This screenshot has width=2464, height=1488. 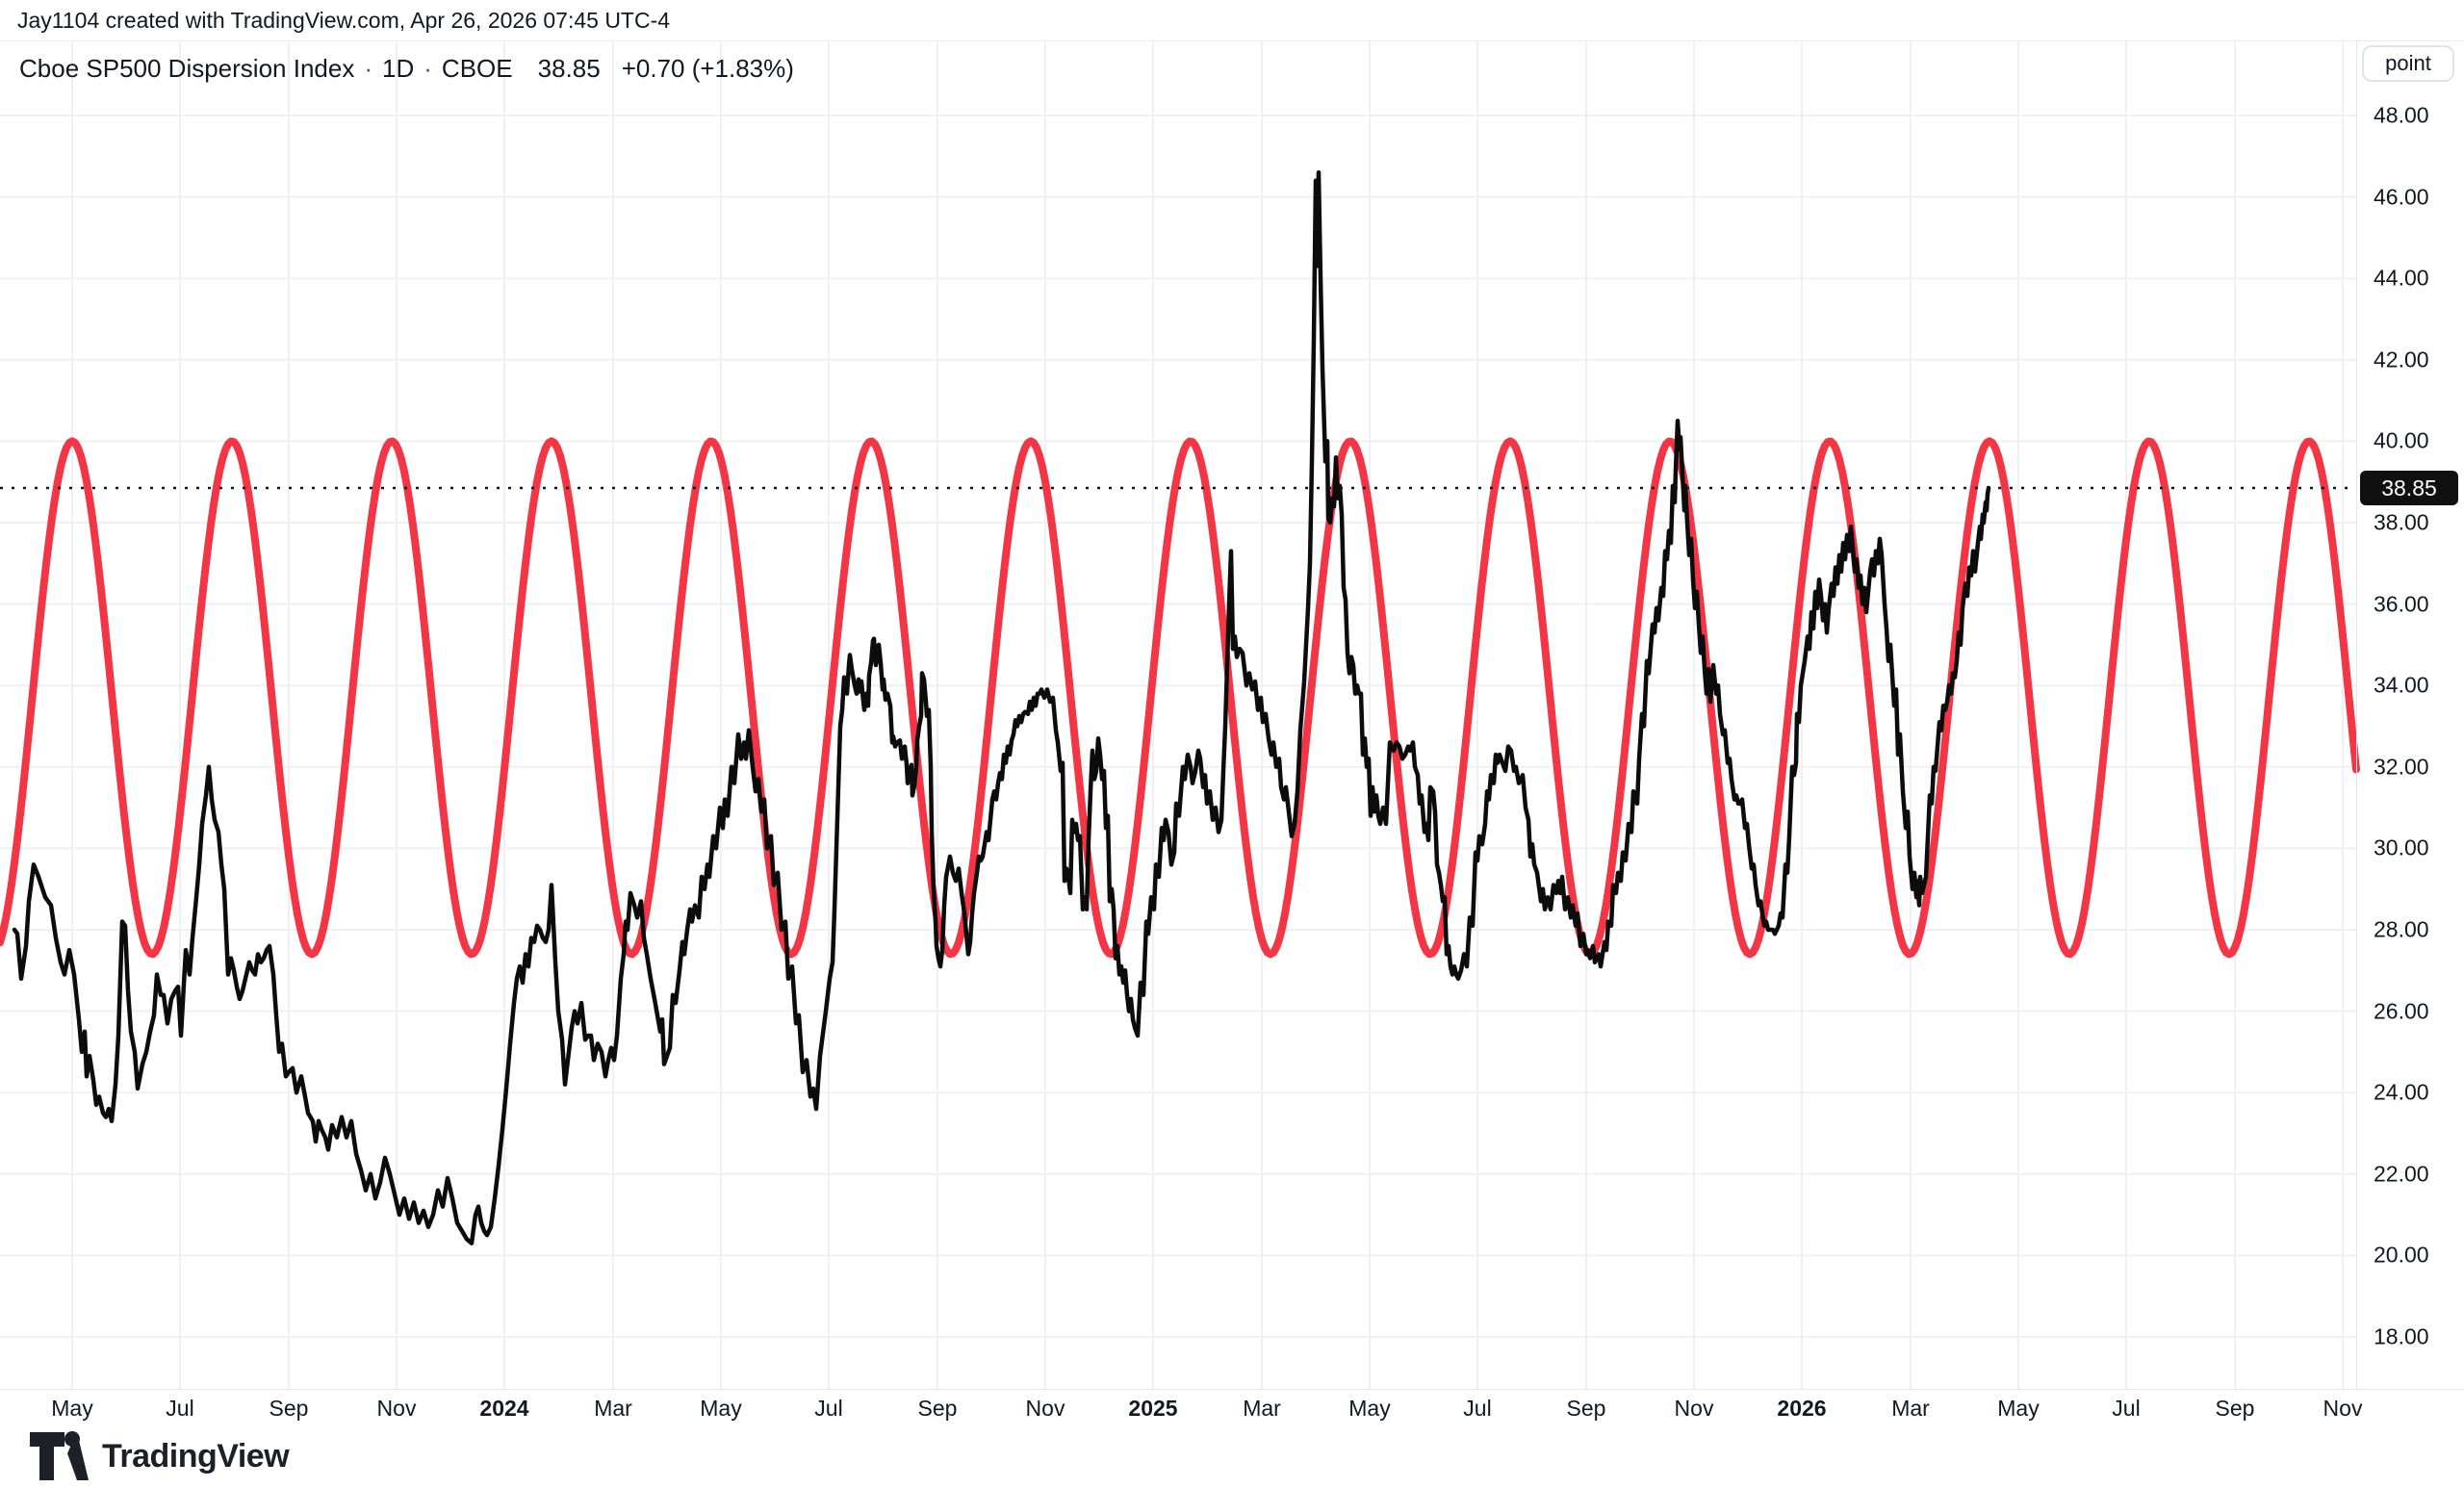 I want to click on last-price-badge: 38.85, so click(x=2409, y=489).